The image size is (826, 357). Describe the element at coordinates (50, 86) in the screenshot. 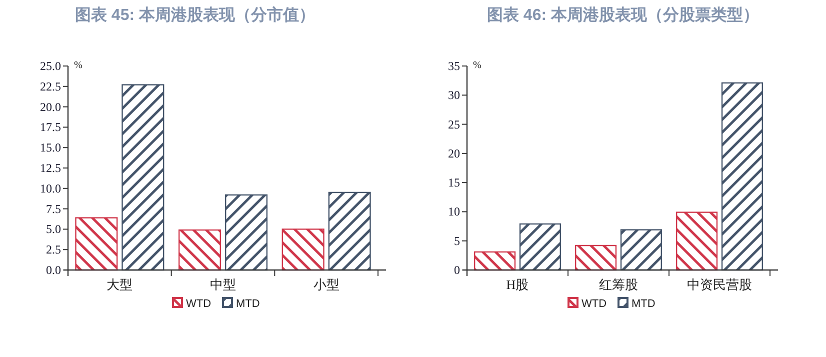

I see `y-tick-label: 22.5` at that location.